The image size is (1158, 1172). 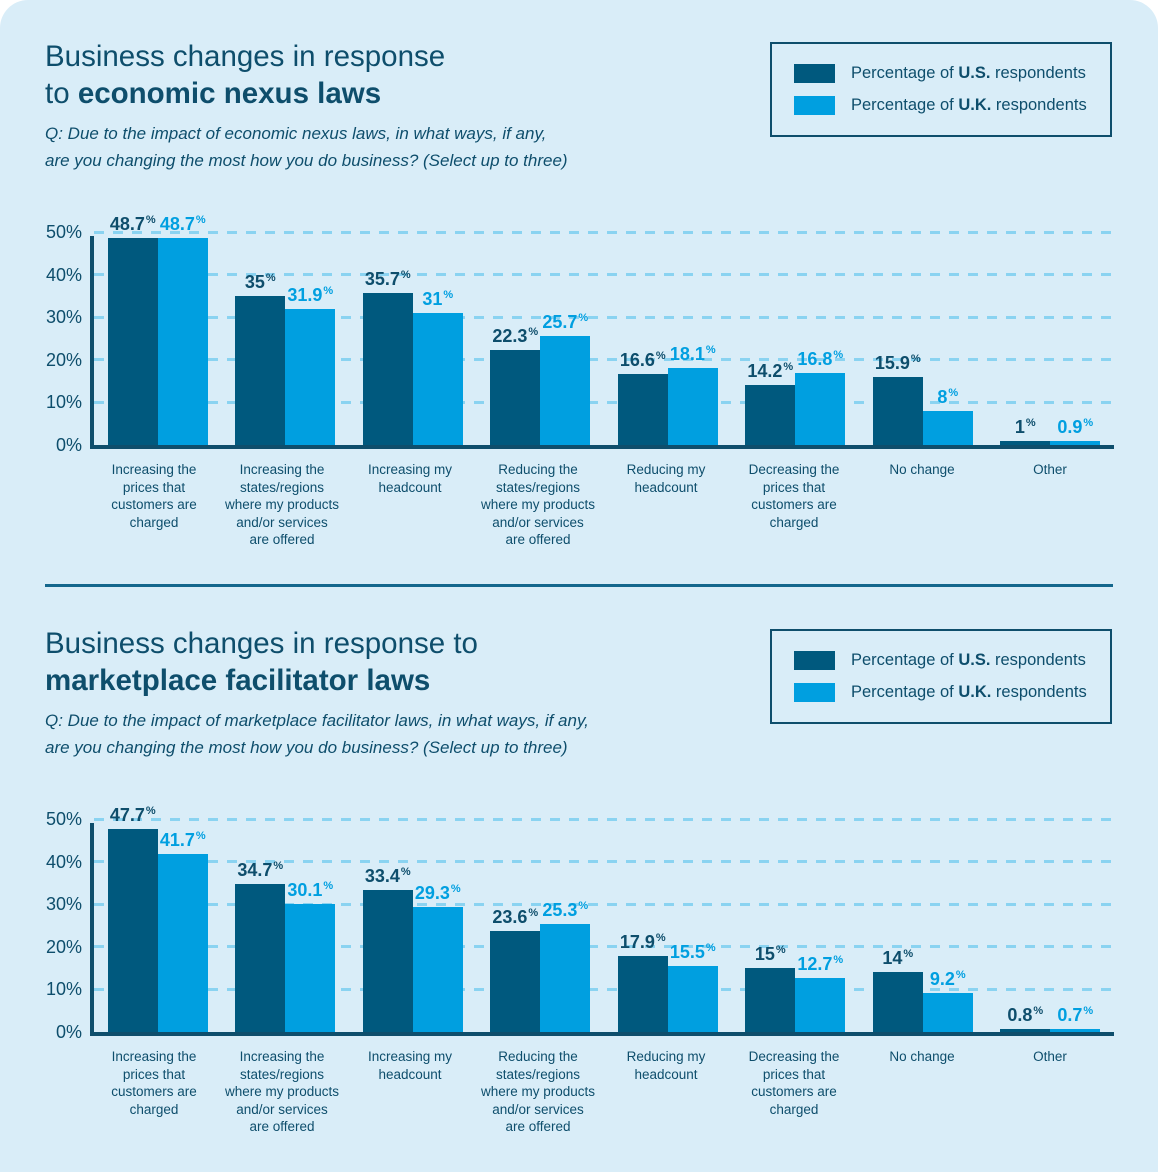 What do you see at coordinates (260, 870) in the screenshot?
I see `us-value-label: 34.7%` at bounding box center [260, 870].